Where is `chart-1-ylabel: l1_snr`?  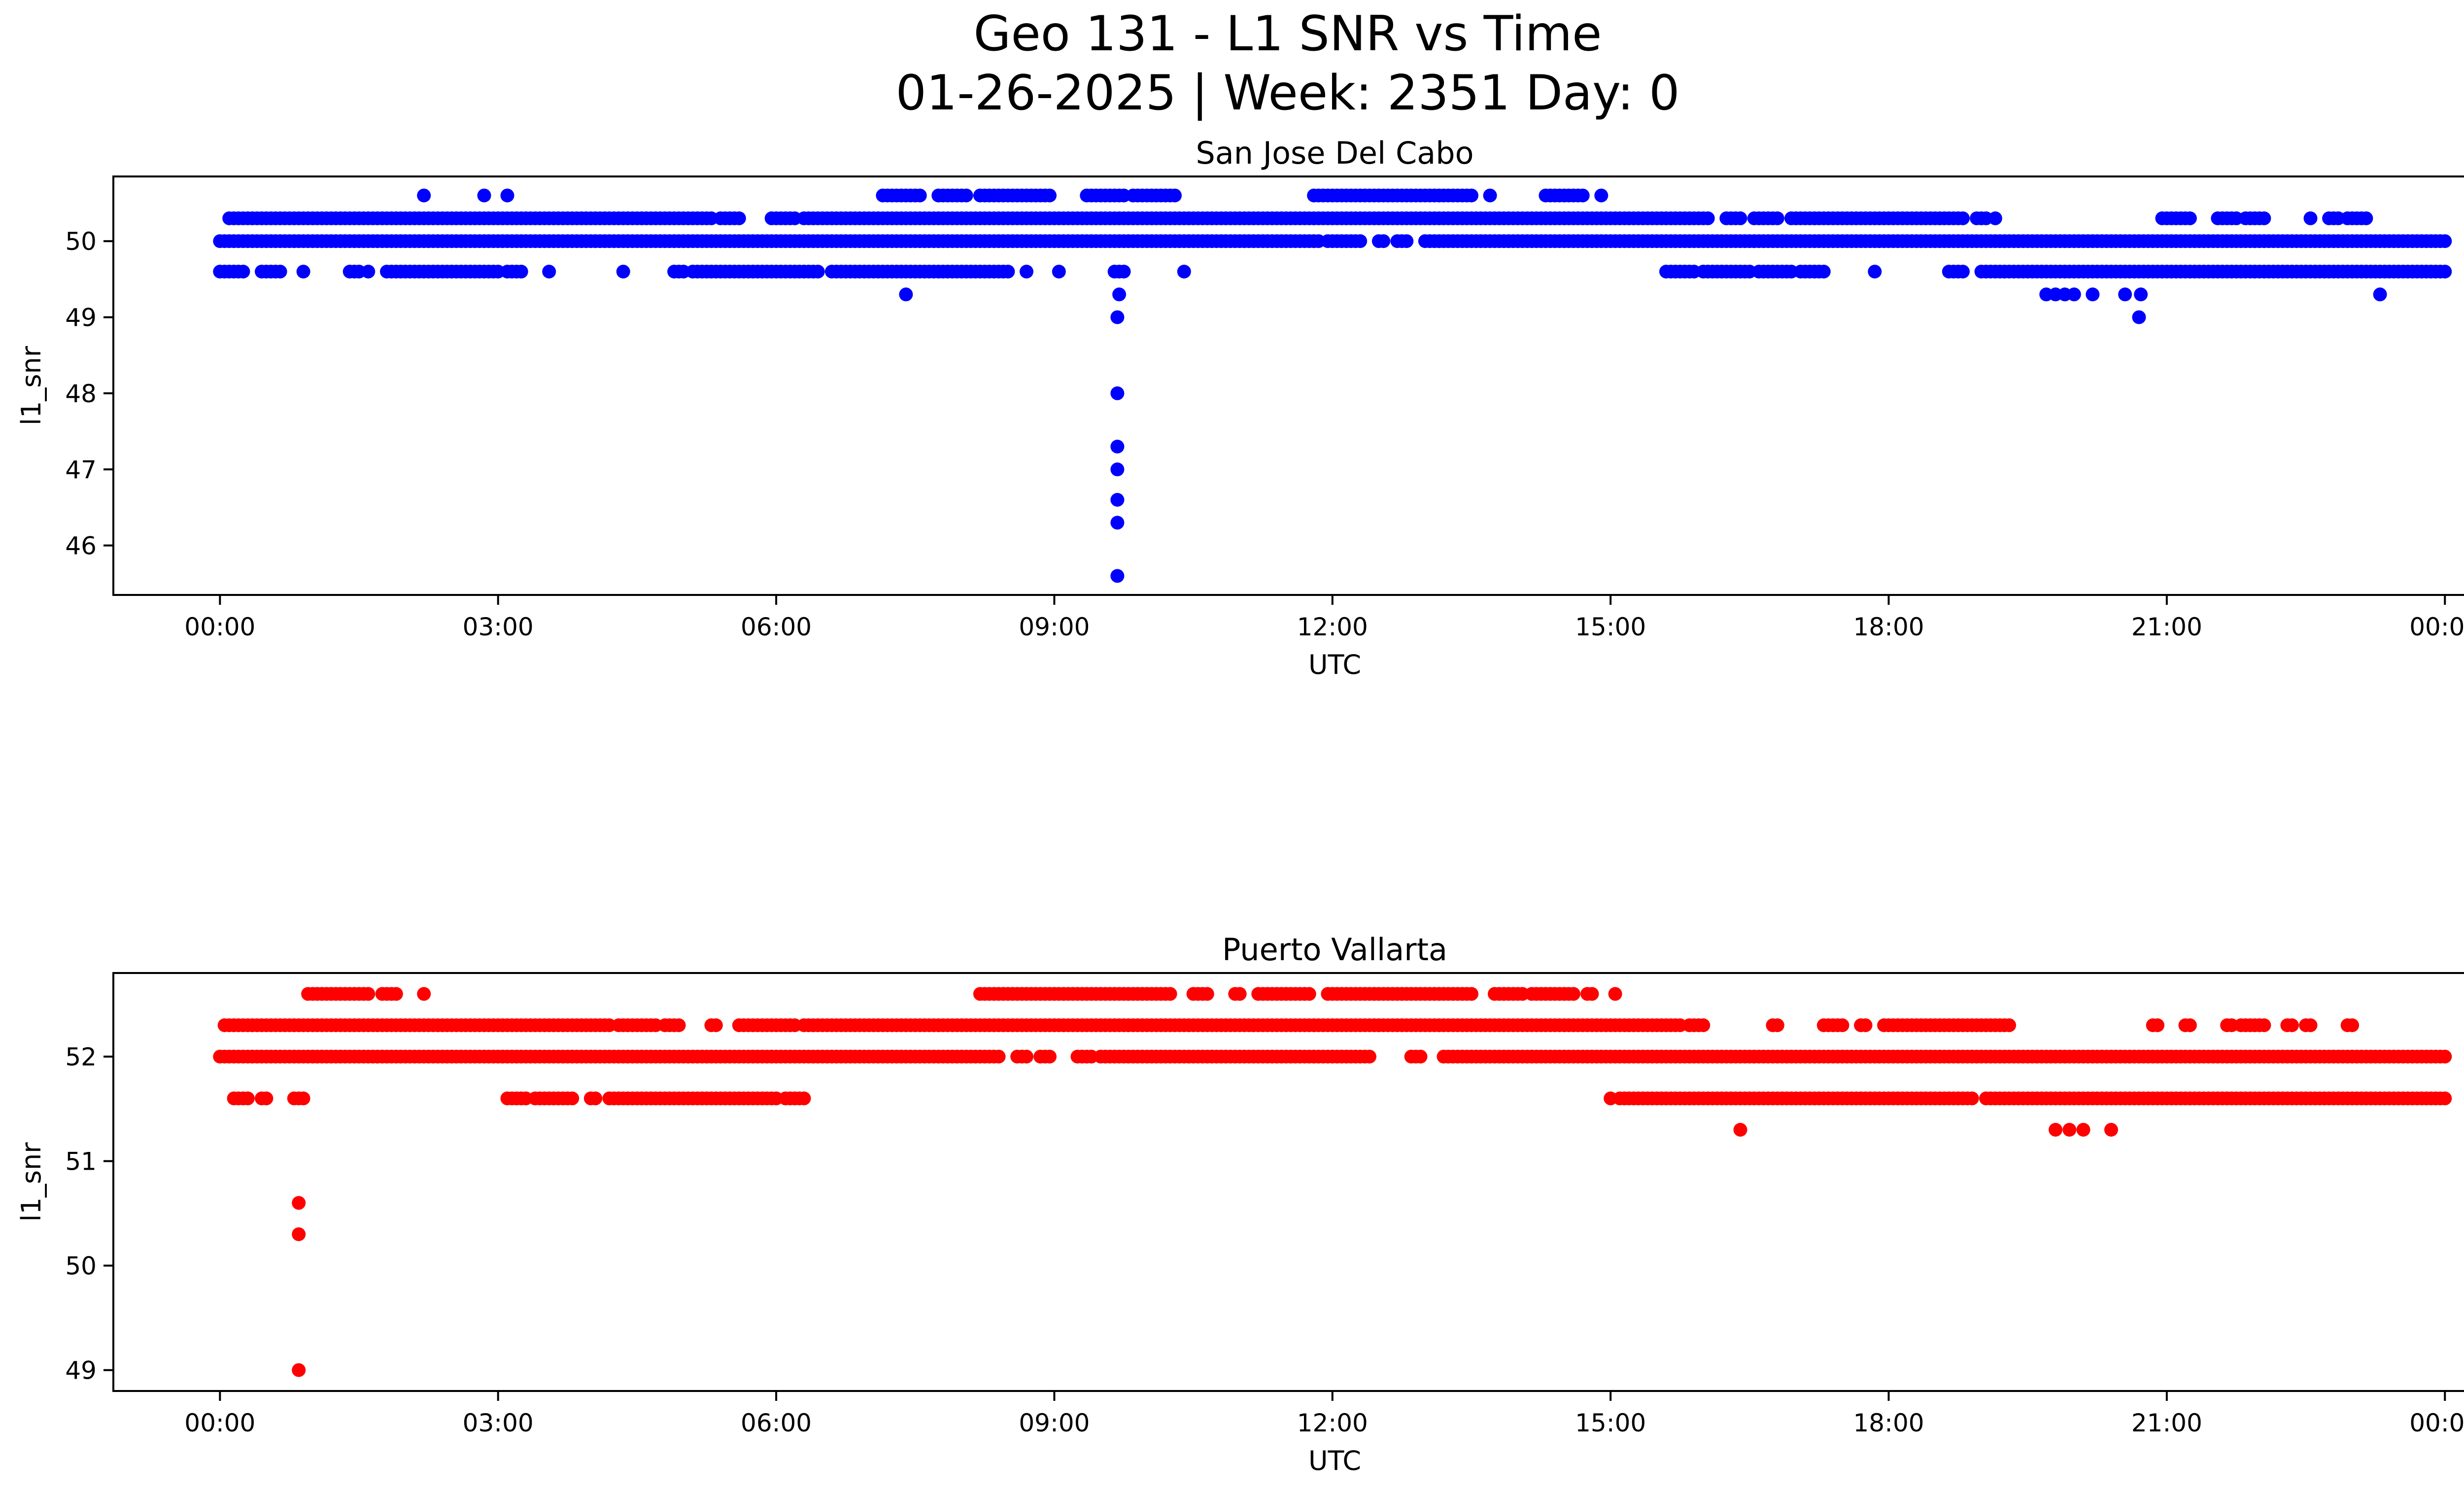 chart-1-ylabel: l1_snr is located at coordinates (31, 1182).